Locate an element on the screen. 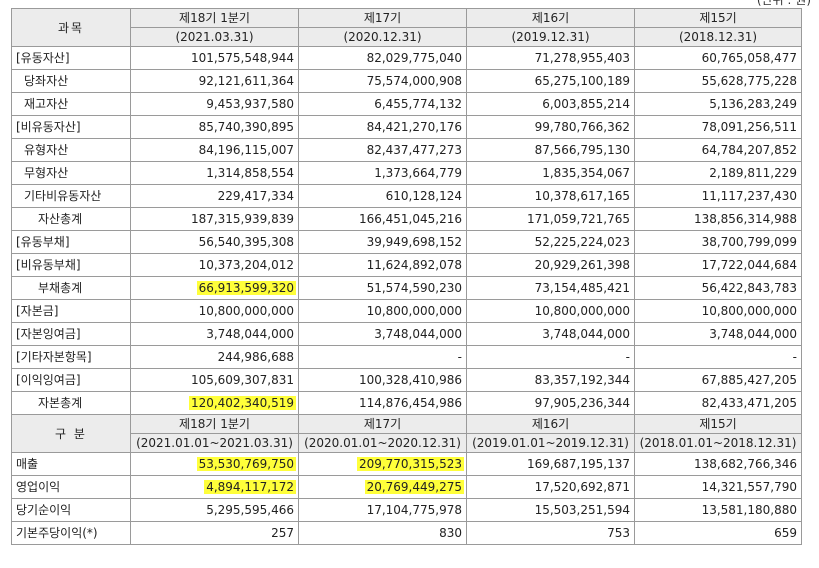 Image resolution: width=819 pixels, height=568 pixels. row-value: 169,687,195,137 is located at coordinates (550, 464).